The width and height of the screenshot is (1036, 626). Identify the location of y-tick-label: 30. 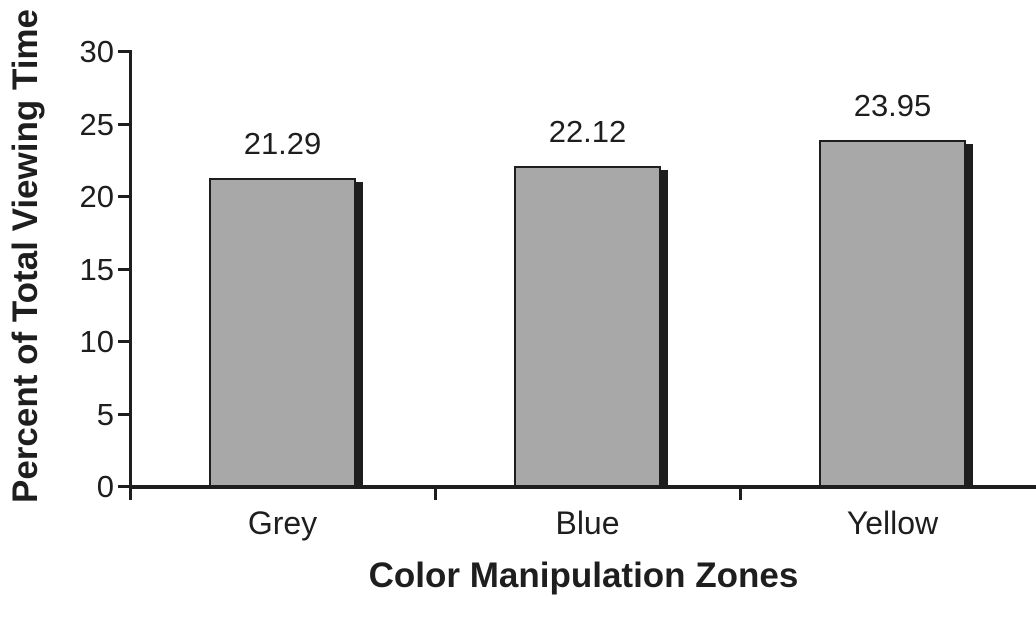
(96, 51).